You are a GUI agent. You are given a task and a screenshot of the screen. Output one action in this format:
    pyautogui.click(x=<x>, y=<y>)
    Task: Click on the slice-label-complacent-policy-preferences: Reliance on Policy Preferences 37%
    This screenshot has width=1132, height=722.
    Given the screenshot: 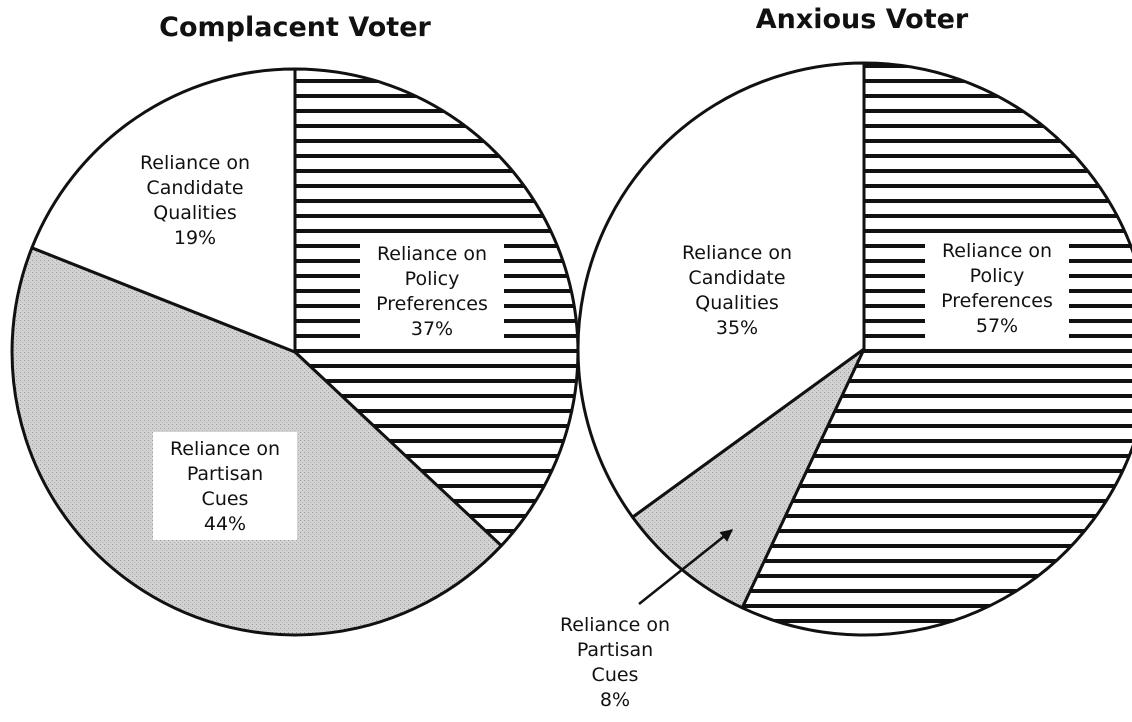 What is the action you would take?
    pyautogui.click(x=432, y=291)
    